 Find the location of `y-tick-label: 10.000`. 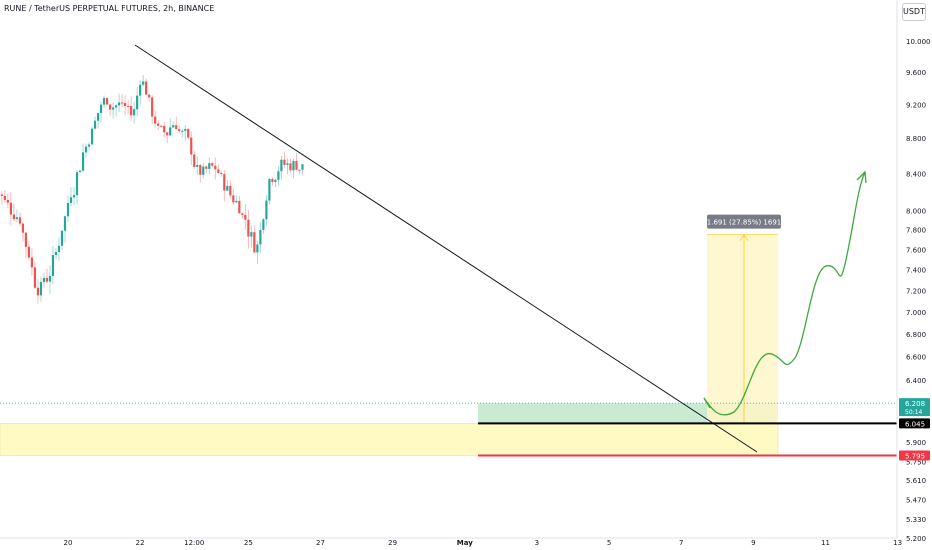

y-tick-label: 10.000 is located at coordinates (918, 42).